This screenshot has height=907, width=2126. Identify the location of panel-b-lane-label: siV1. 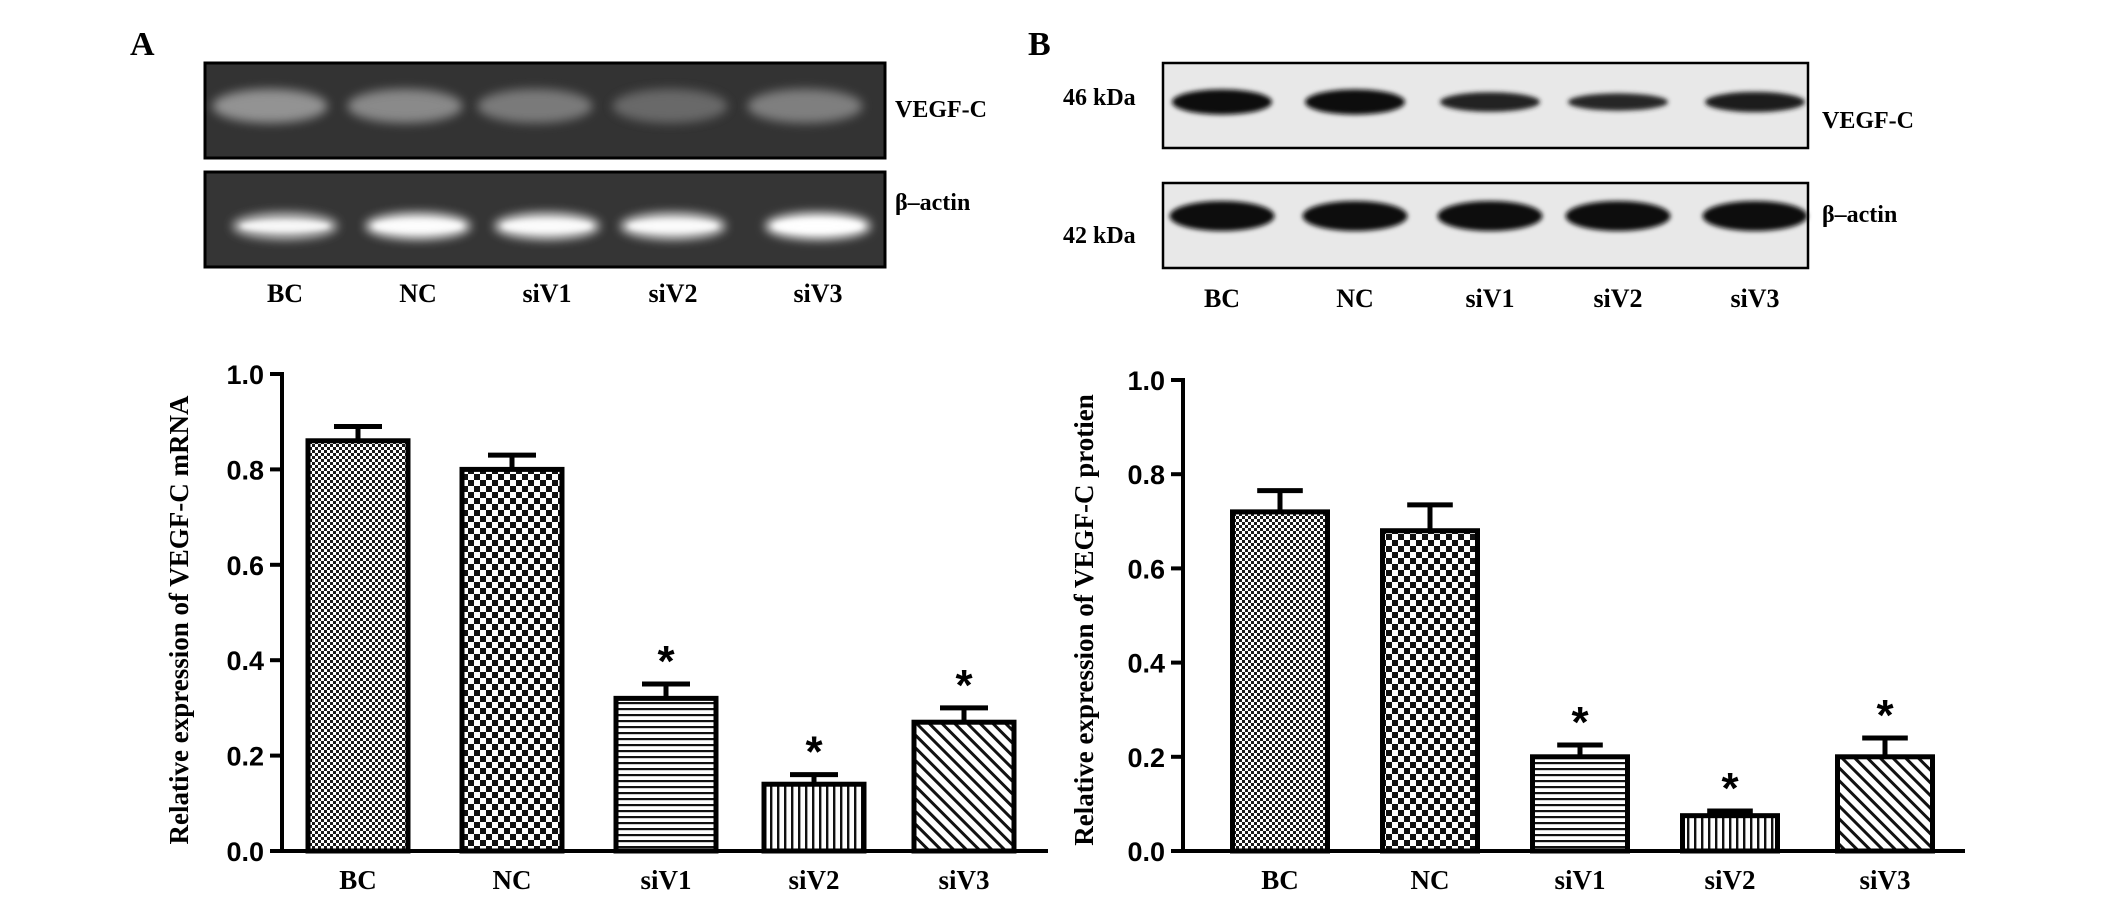
(1489, 298).